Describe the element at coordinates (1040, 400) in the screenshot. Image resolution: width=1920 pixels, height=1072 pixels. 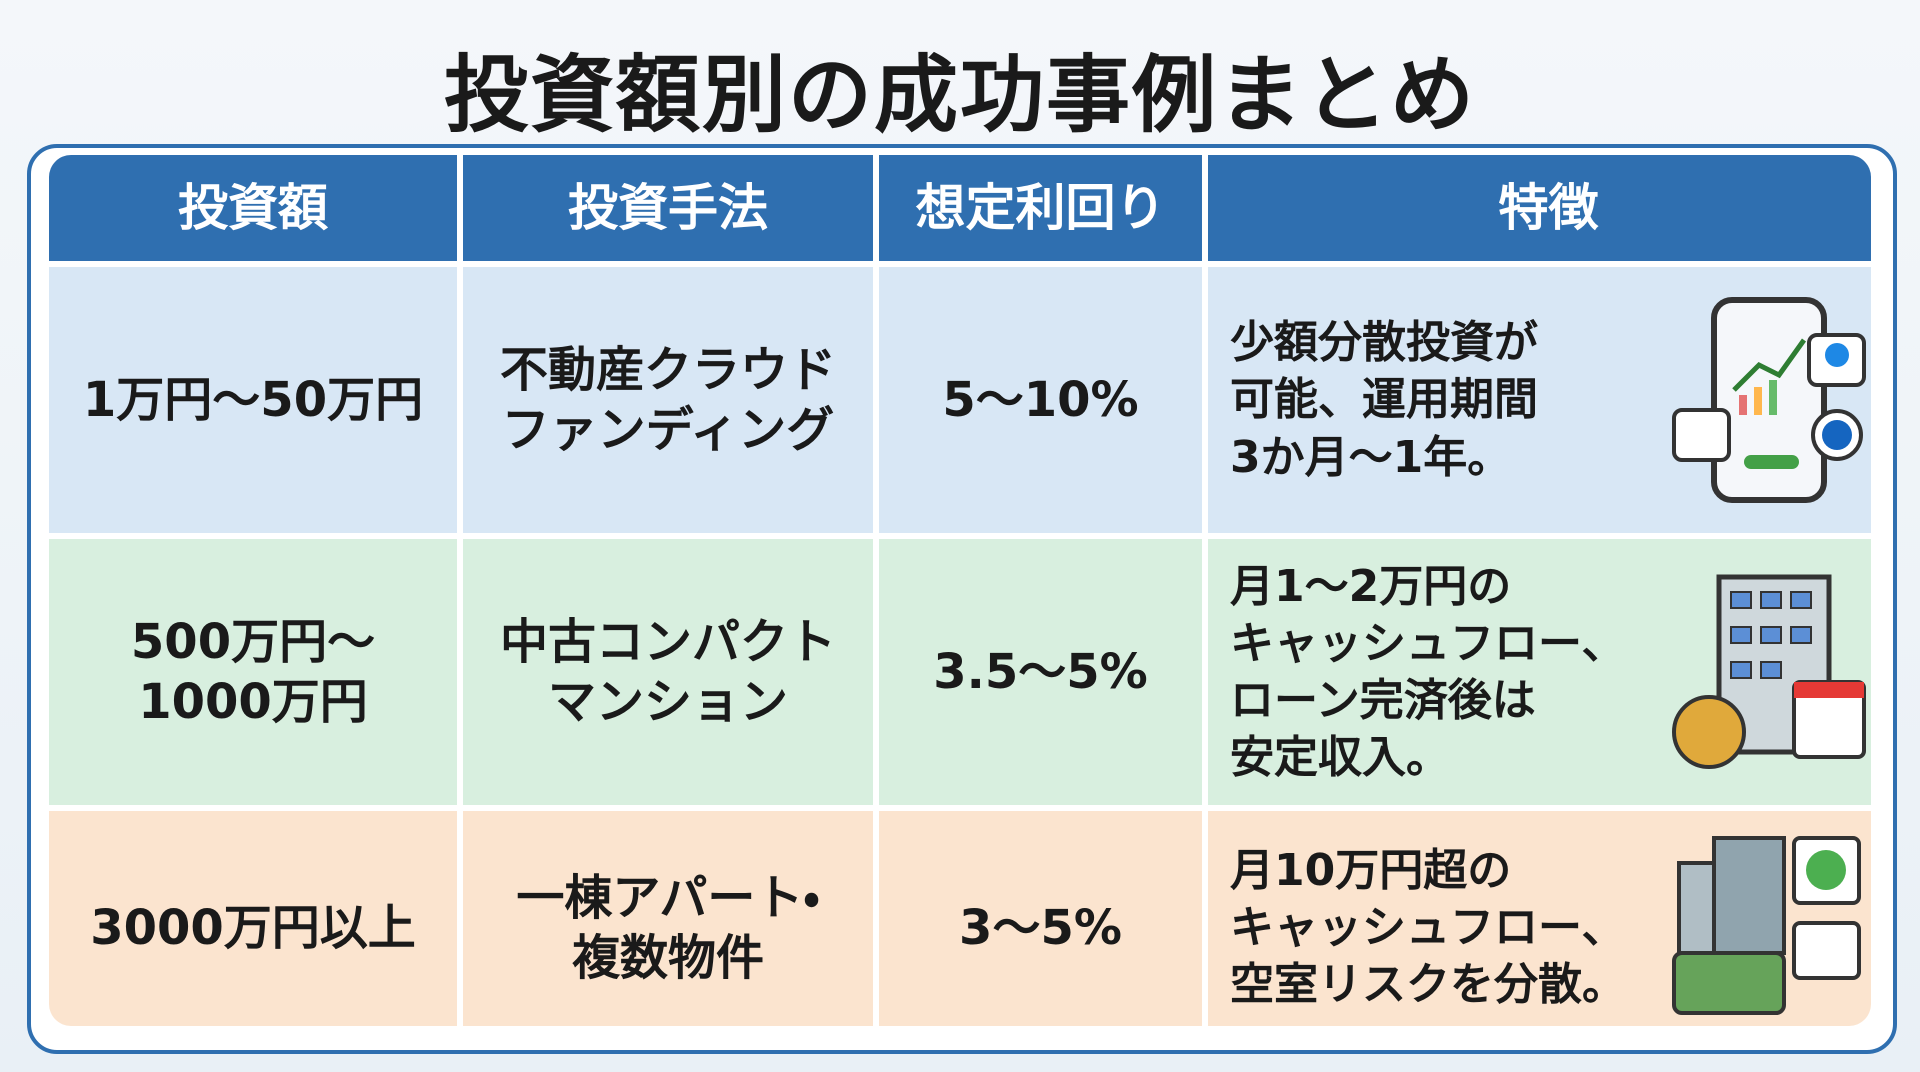
I see `yield-cell: 5〜10%` at that location.